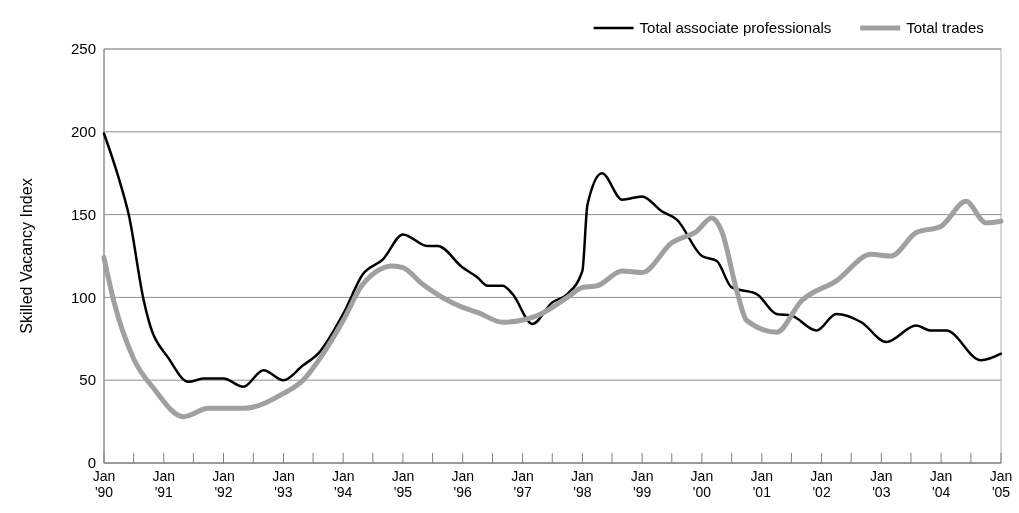 The width and height of the screenshot is (1019, 513). What do you see at coordinates (462, 484) in the screenshot?
I see `x-tick-label: Jan '96` at bounding box center [462, 484].